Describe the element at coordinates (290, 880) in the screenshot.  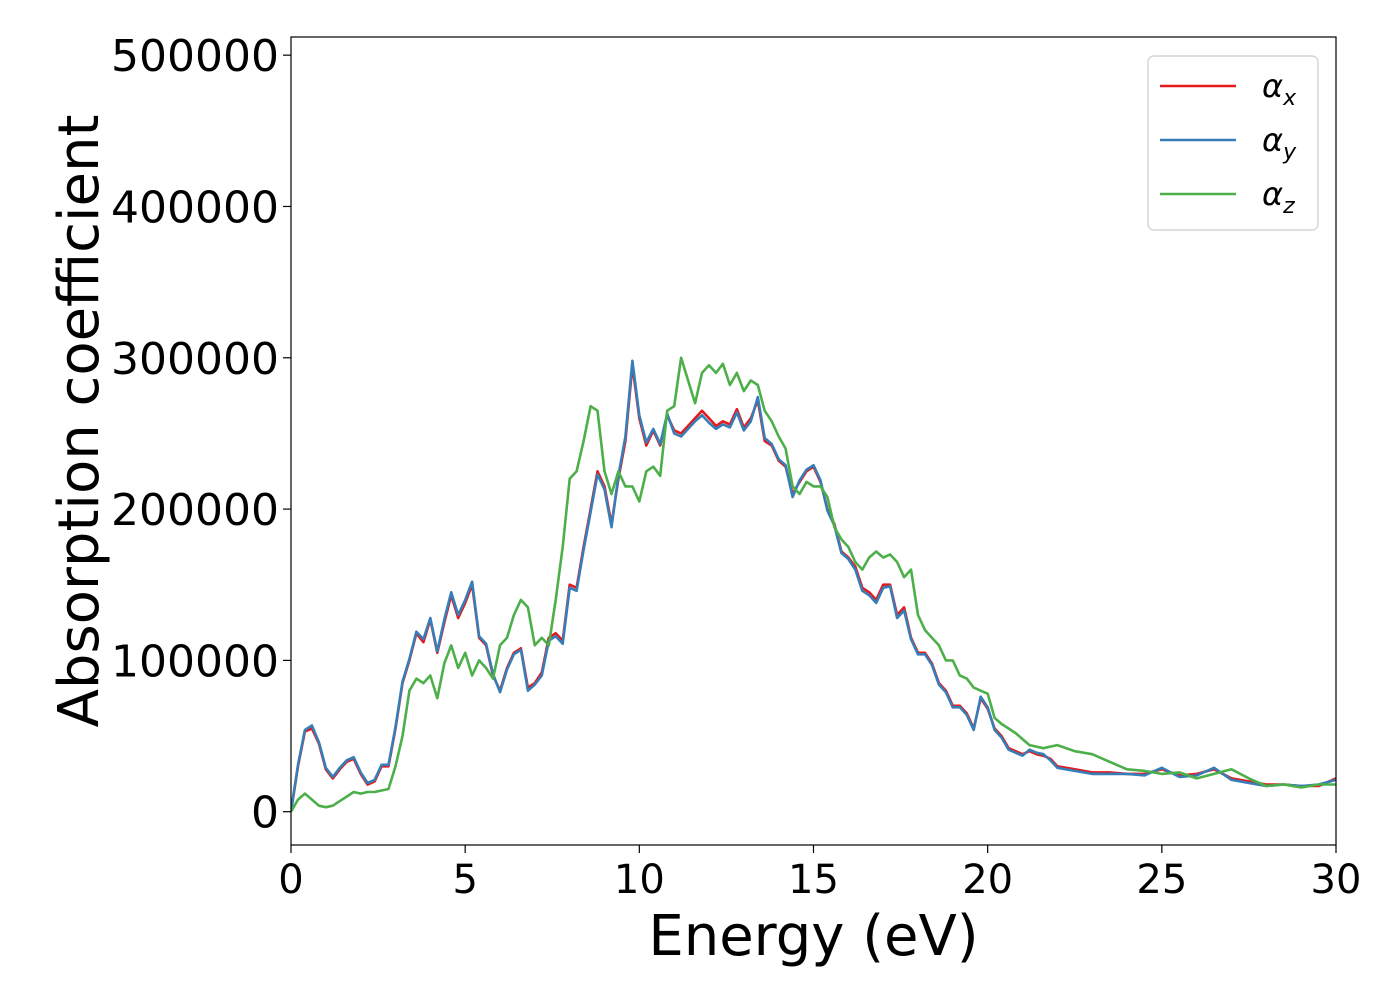
I see `x-tick-label: 0` at that location.